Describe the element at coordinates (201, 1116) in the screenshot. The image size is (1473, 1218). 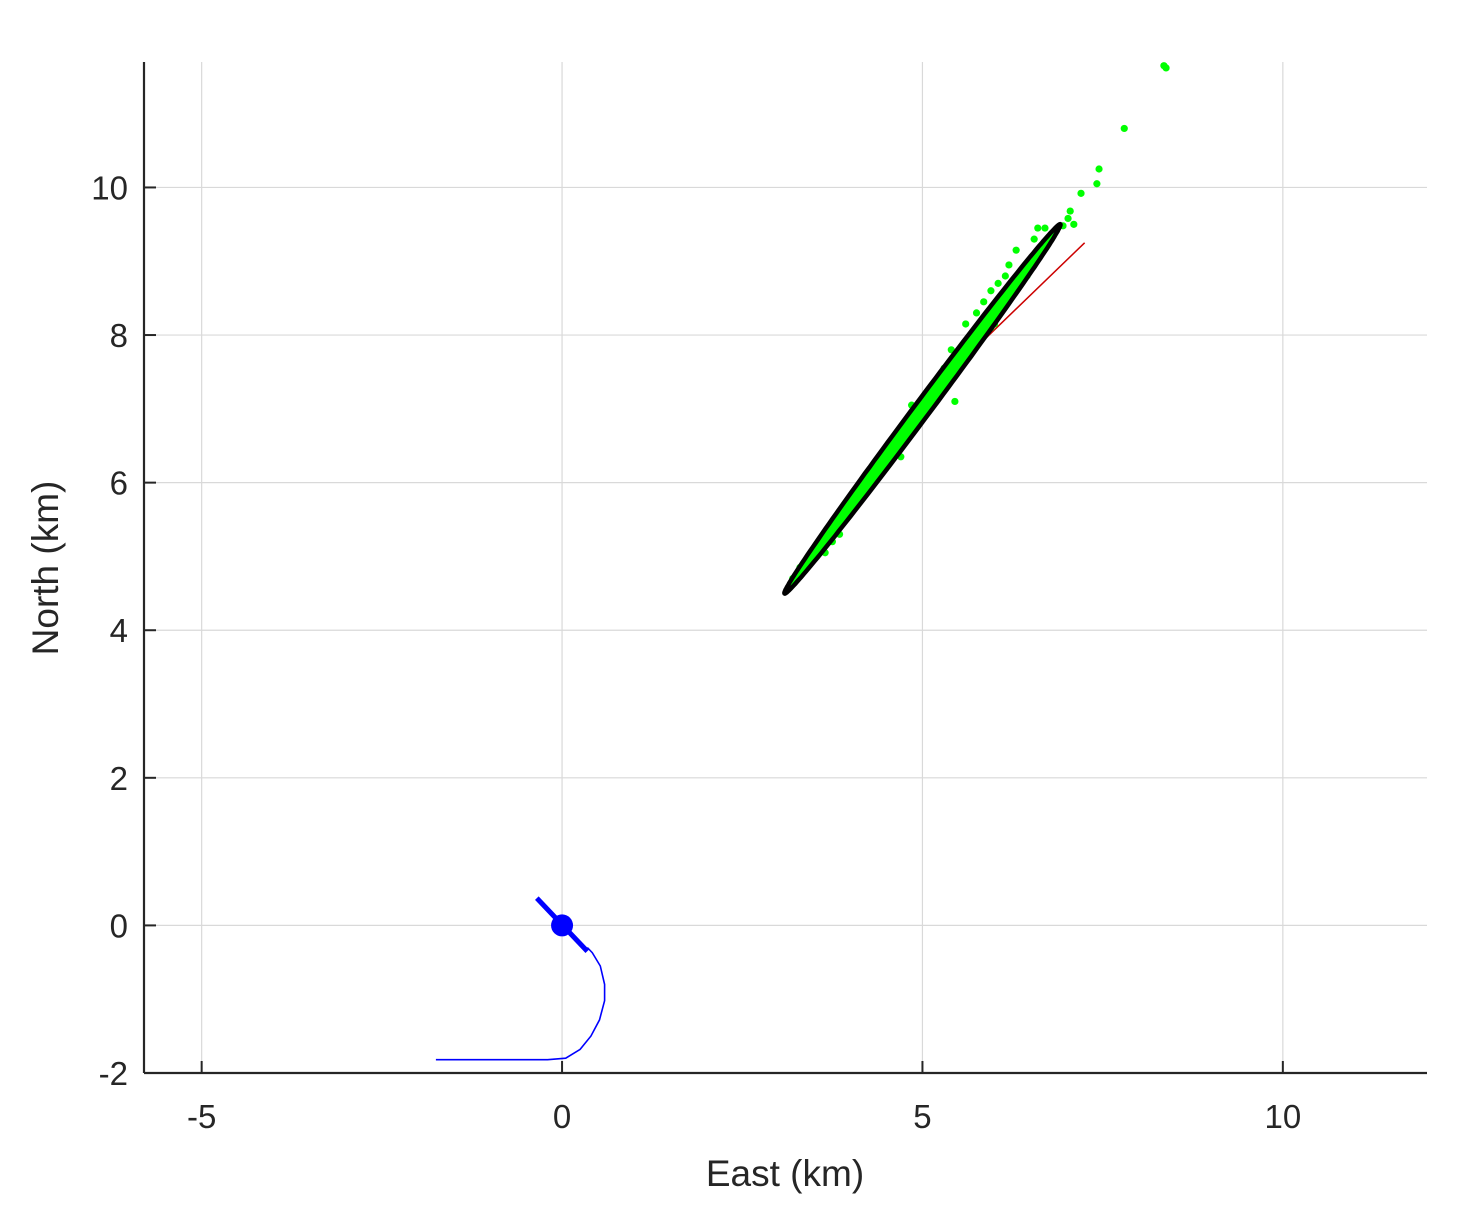
I see `x-tick-label-0: -5` at that location.